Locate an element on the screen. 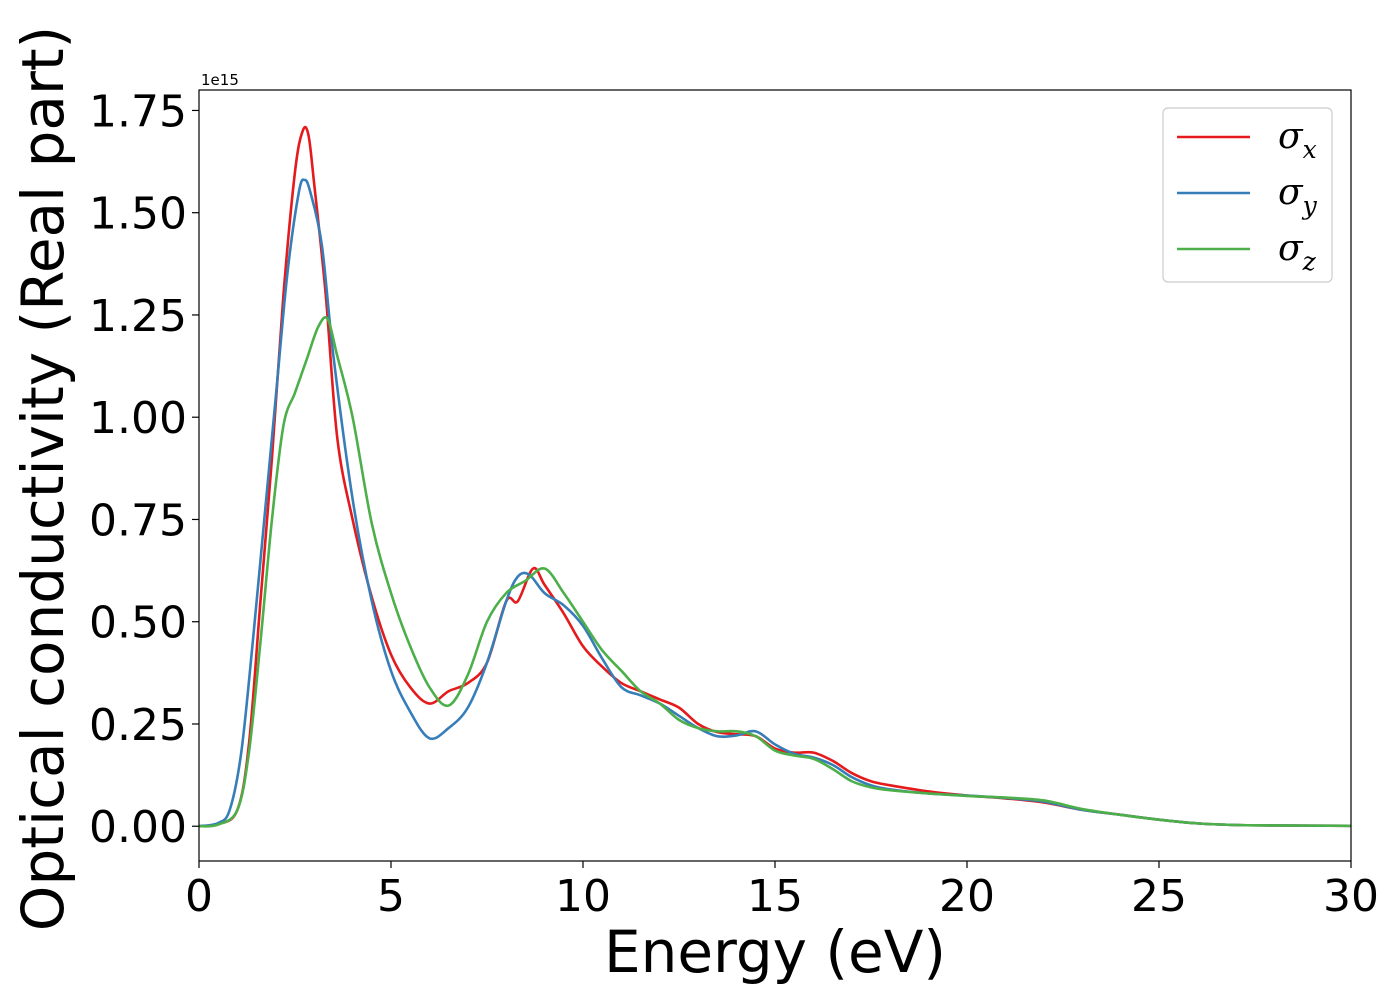  y-tick-label: 1.00 is located at coordinates (138, 418).